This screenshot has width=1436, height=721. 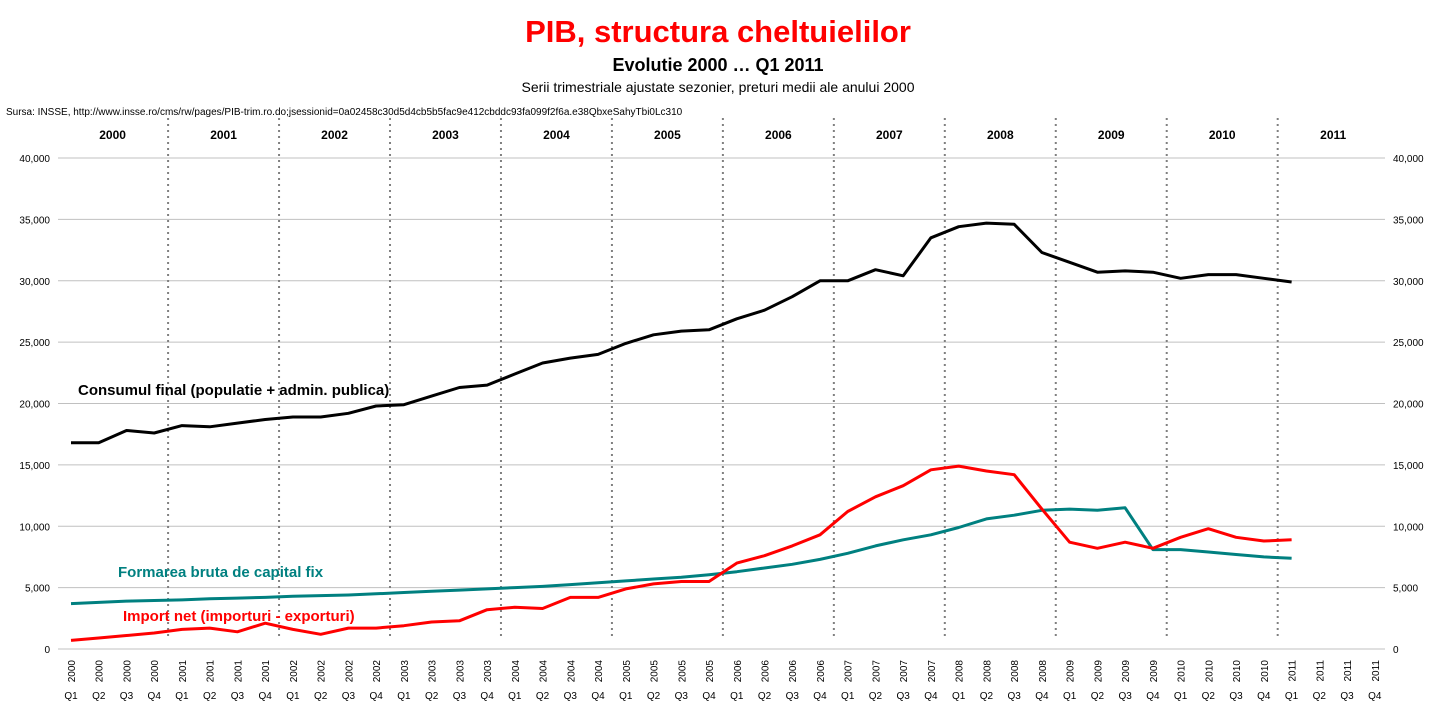 I want to click on y-tick-label-left: 10,000, so click(x=34, y=527).